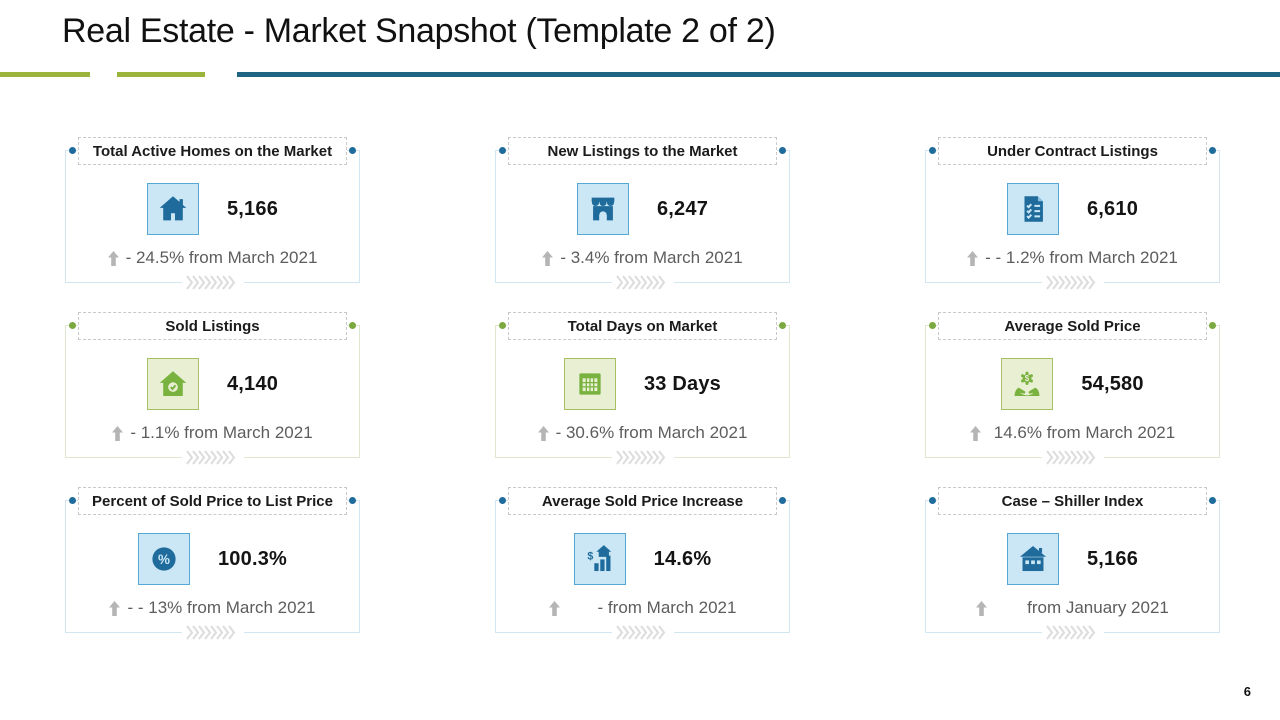 This screenshot has height=720, width=1280. Describe the element at coordinates (589, 384) in the screenshot. I see `calendar-grid-icon` at that location.